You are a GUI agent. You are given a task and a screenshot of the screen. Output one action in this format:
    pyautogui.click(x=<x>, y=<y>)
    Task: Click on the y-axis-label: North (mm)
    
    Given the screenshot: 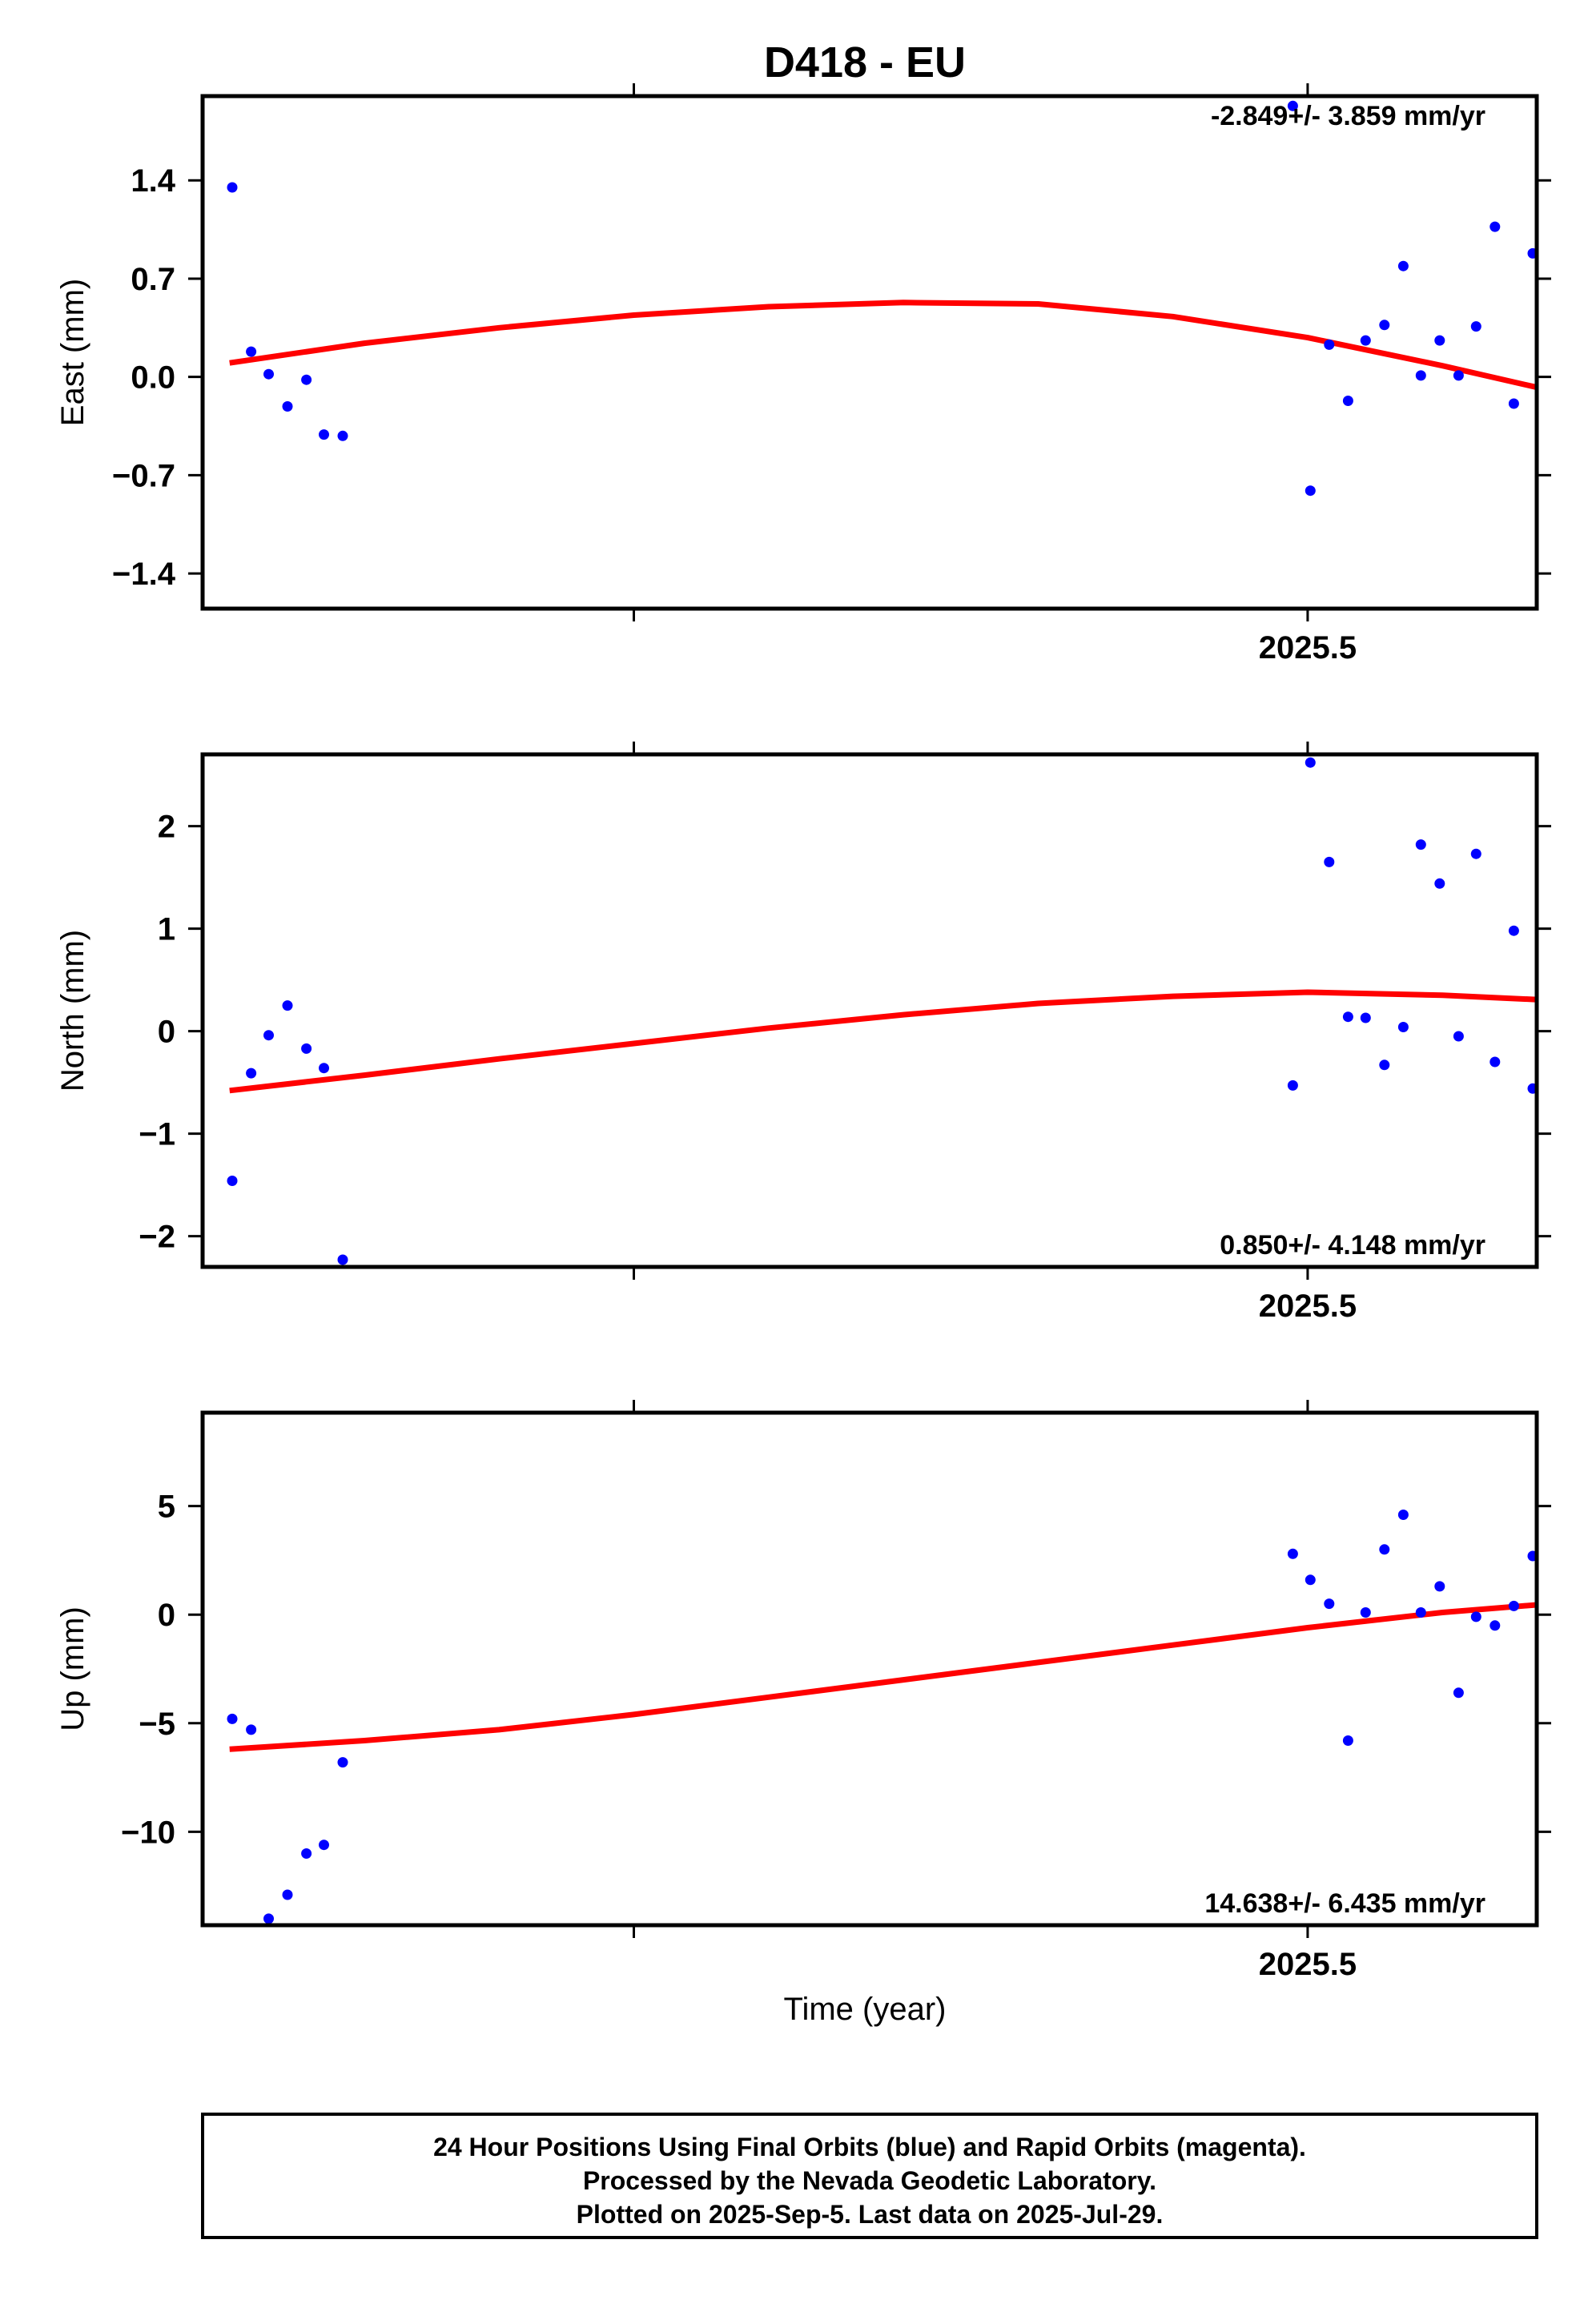 What is the action you would take?
    pyautogui.click(x=72, y=1011)
    